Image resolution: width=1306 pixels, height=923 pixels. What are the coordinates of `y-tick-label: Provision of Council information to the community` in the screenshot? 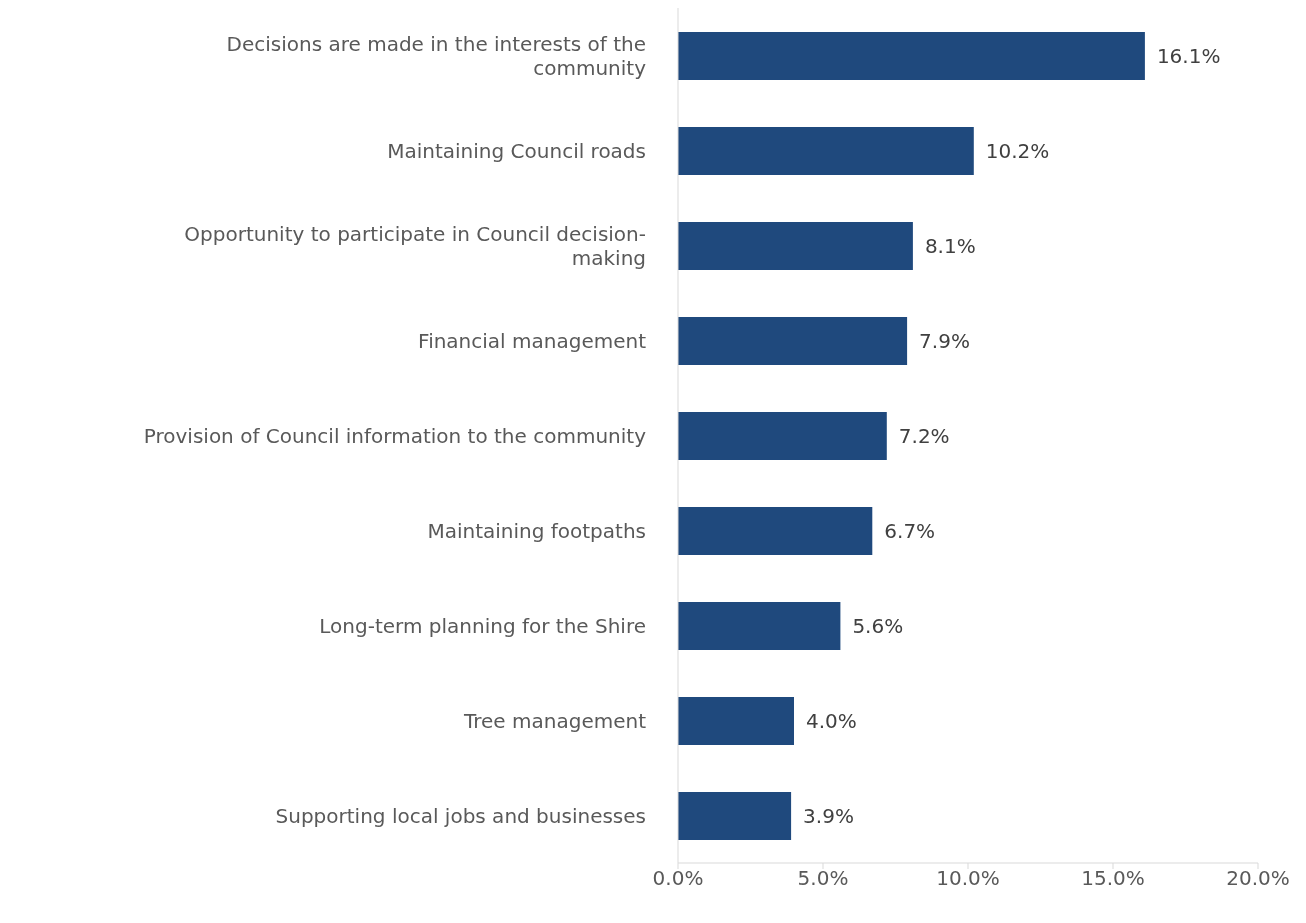 It's located at (395, 435).